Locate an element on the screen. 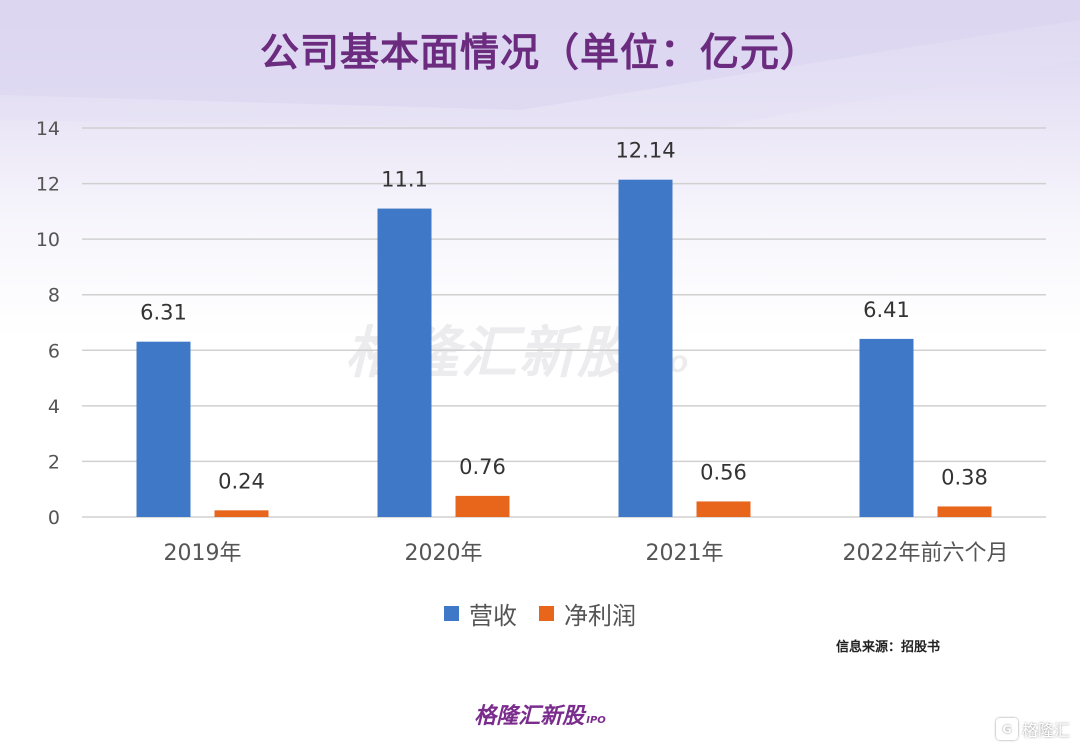  data-label-net-profit: 0.56 is located at coordinates (723, 472).